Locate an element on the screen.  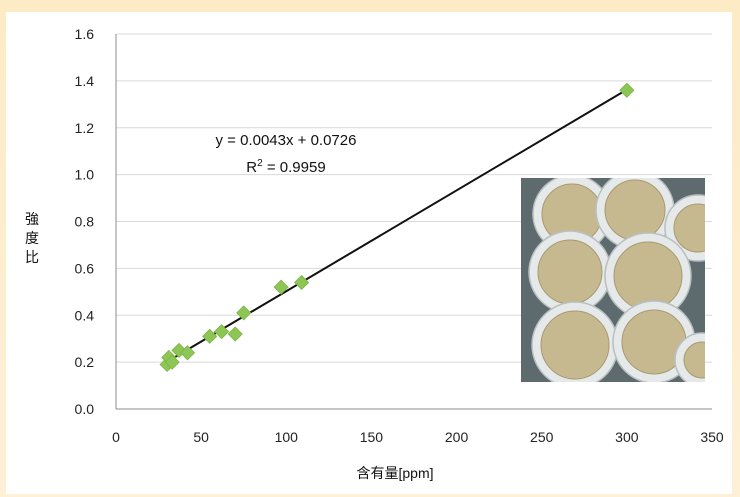
y-tick-label: 0.8 is located at coordinates (85, 222).